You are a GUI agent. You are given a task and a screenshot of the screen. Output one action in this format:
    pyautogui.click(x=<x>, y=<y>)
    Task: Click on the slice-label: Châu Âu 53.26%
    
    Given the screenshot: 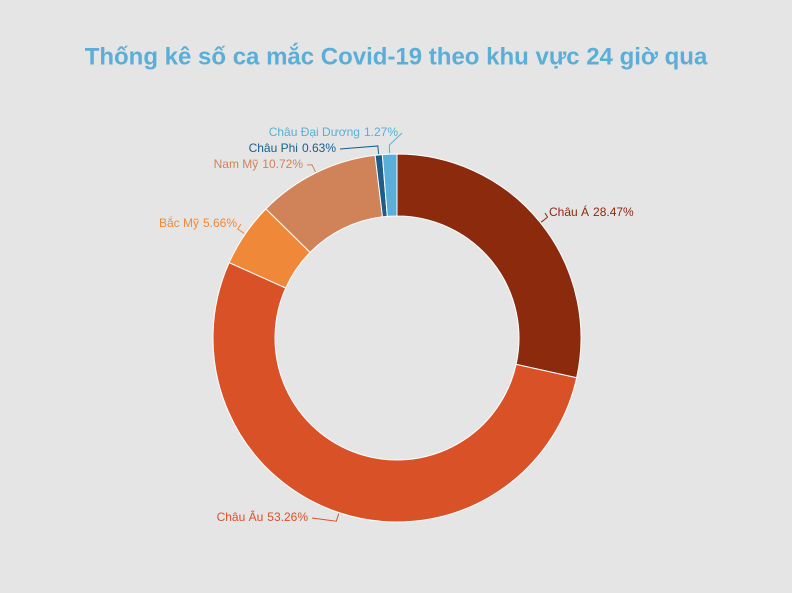 What is the action you would take?
    pyautogui.click(x=263, y=516)
    